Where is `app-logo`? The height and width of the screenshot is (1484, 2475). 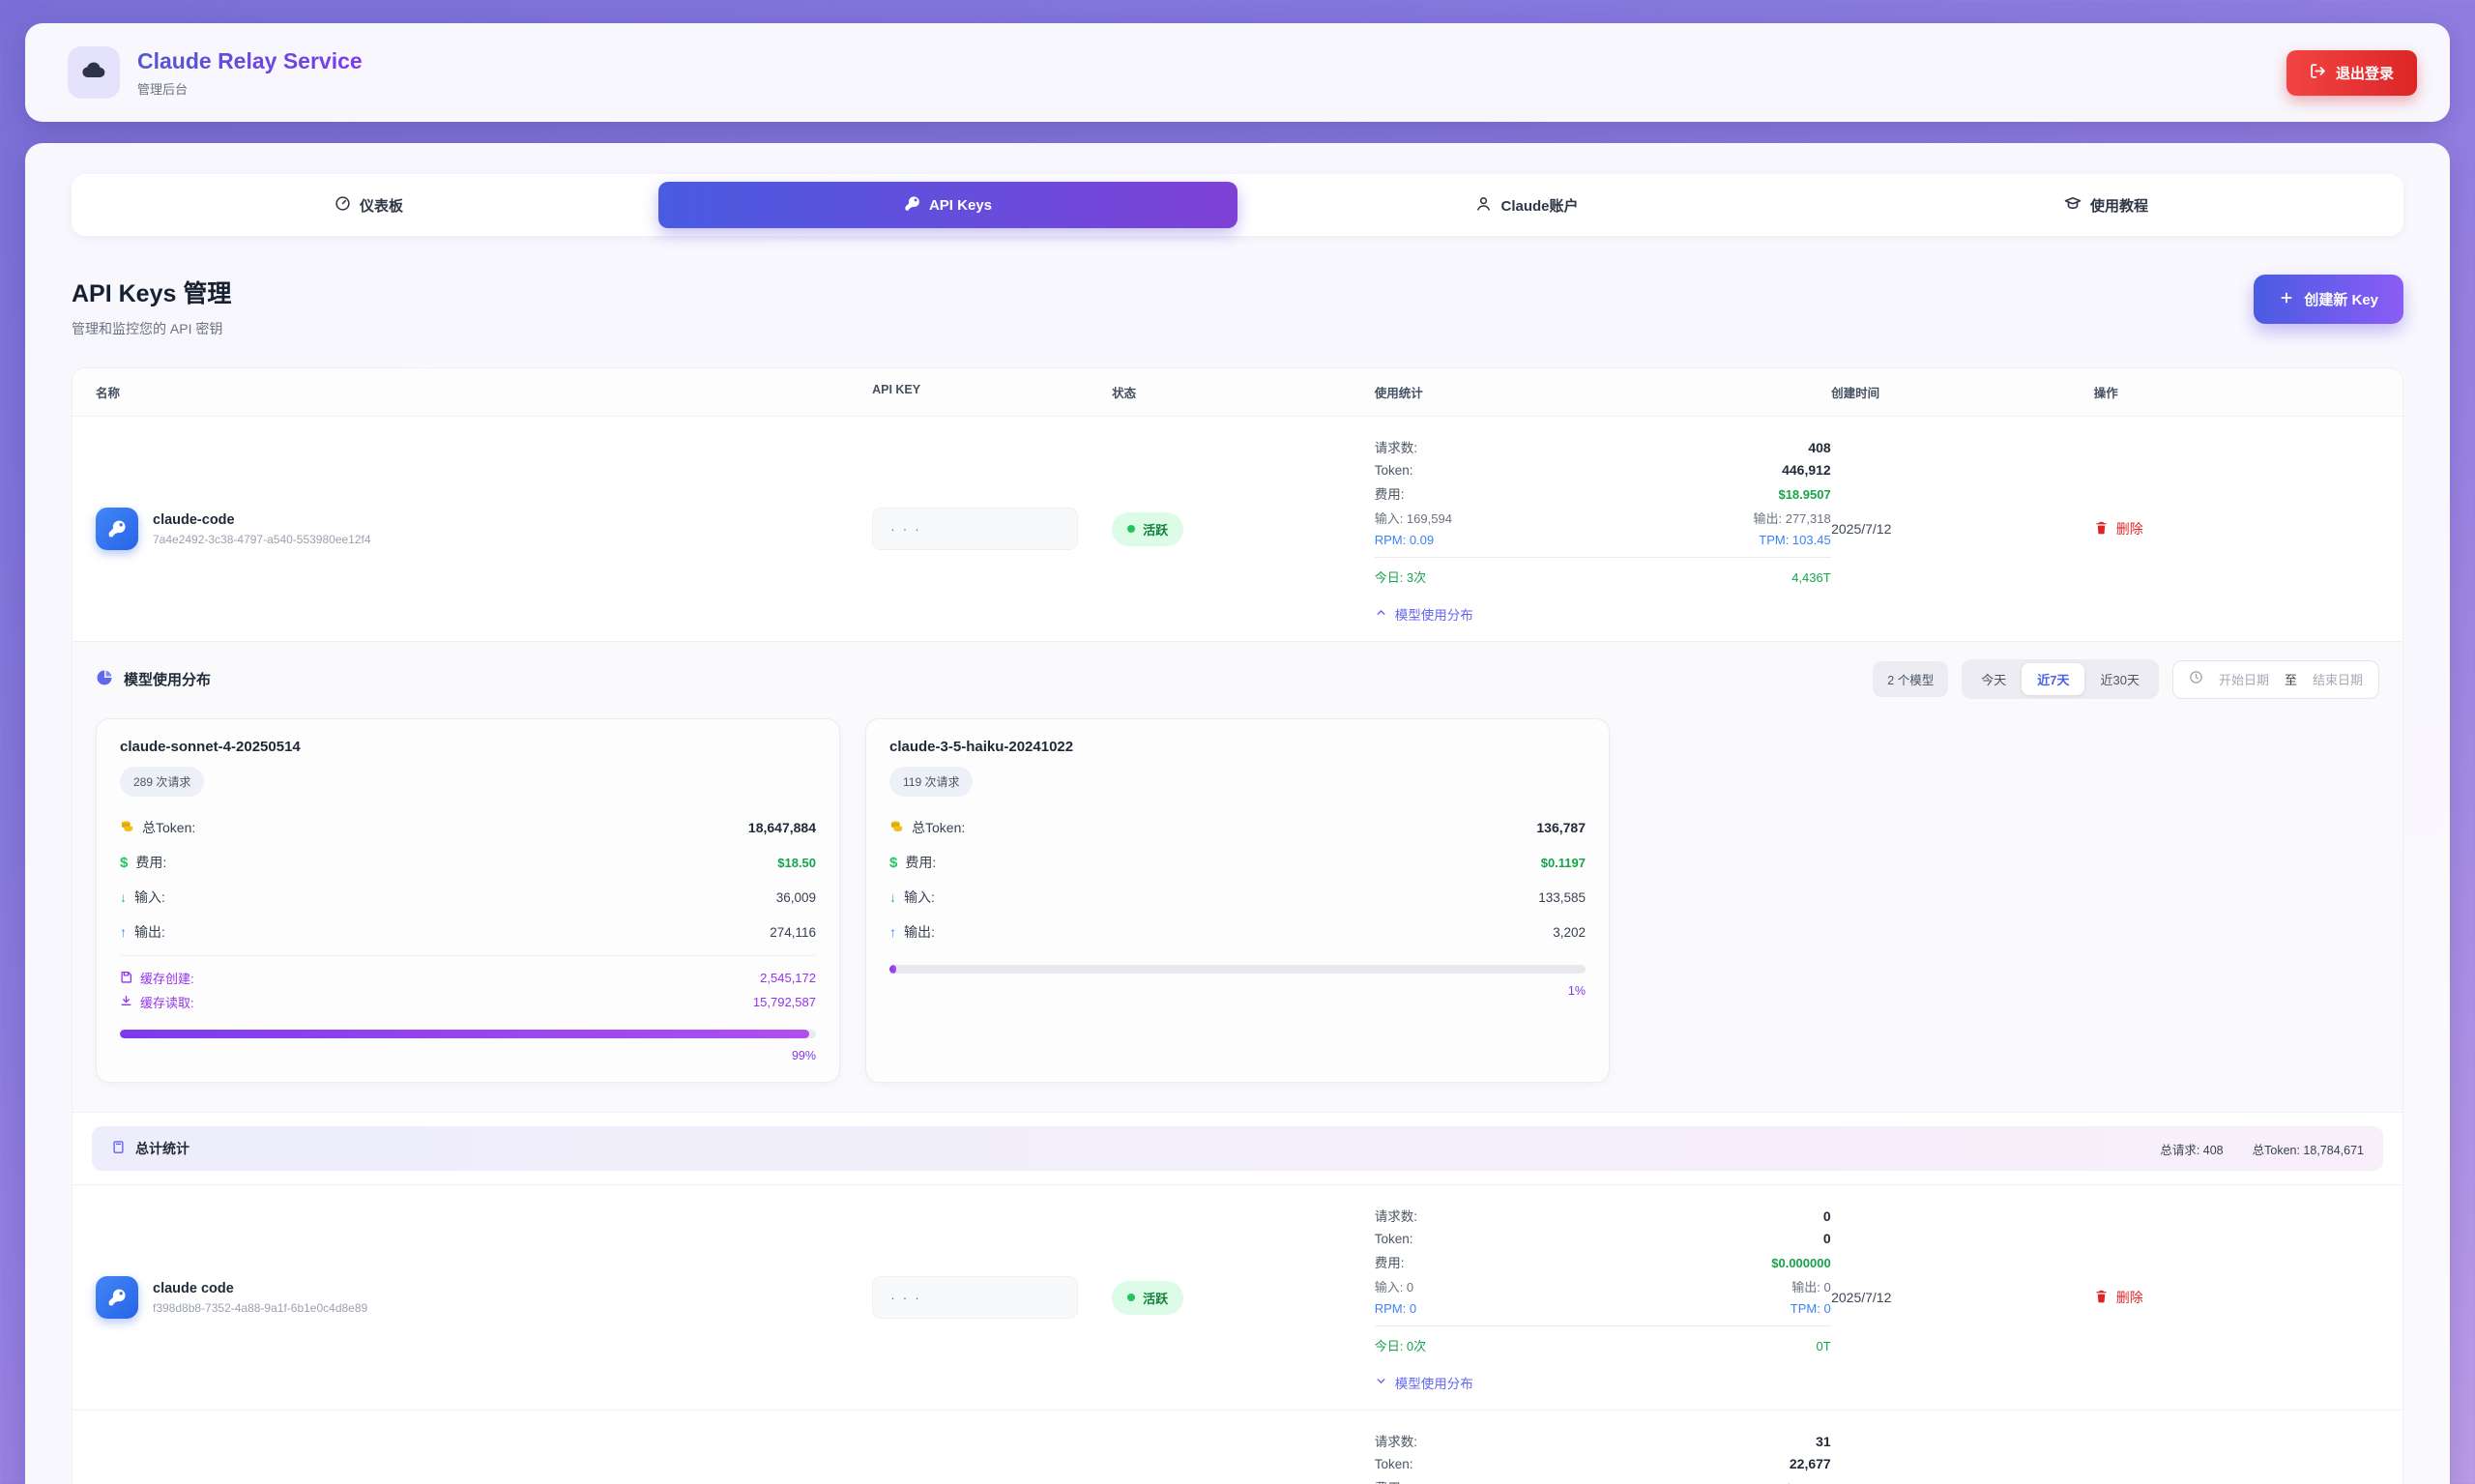
app-logo is located at coordinates (94, 73).